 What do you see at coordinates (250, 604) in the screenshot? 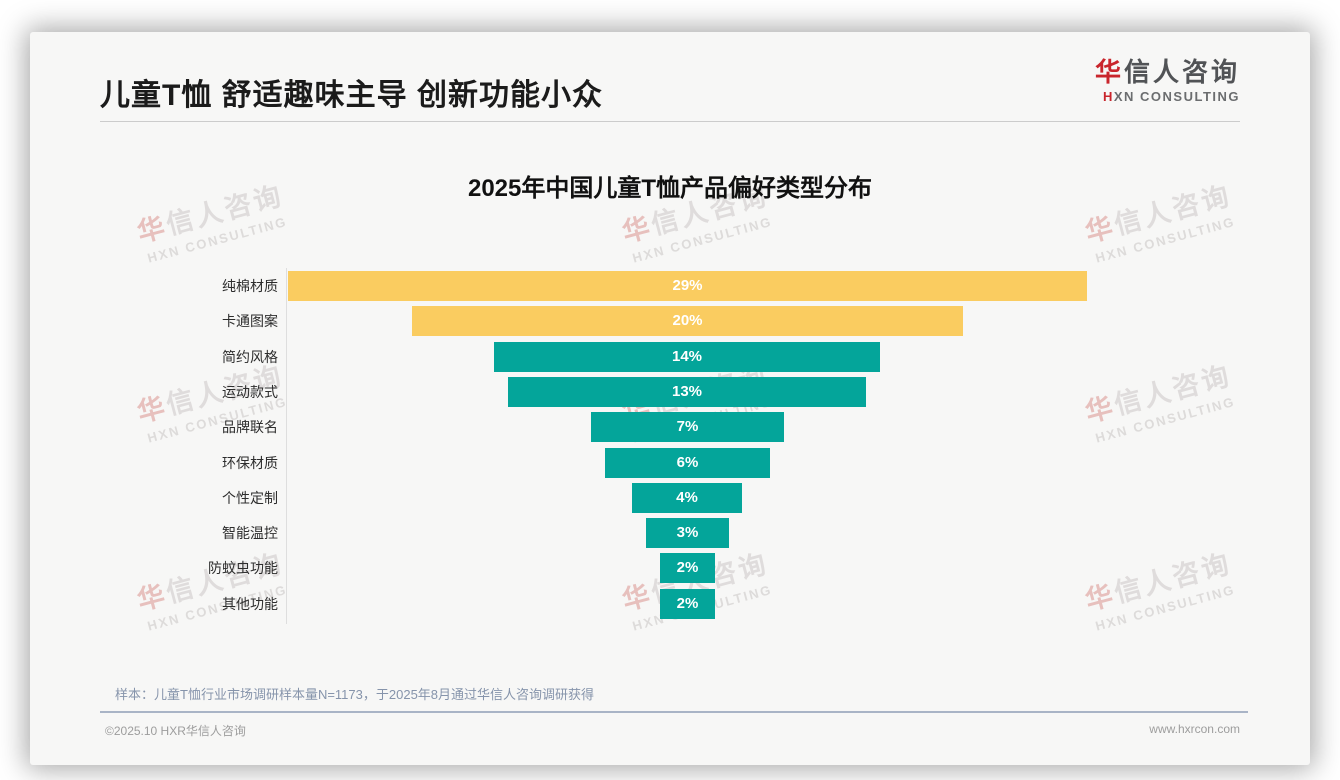
I see `category-label: 其他功能` at bounding box center [250, 604].